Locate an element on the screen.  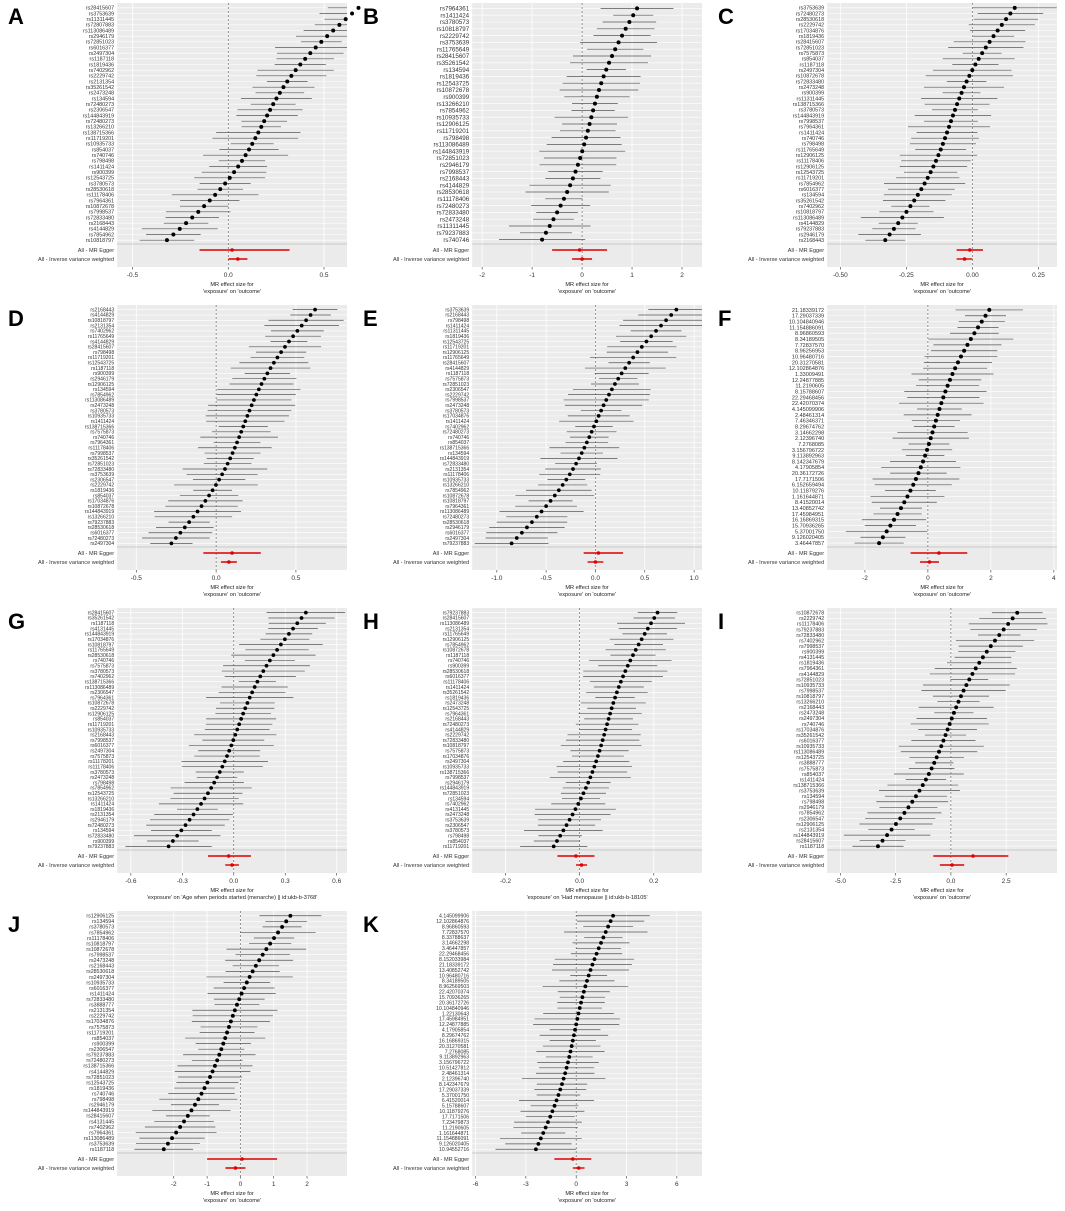
snp-label: 10.104840946 is located at coordinates (806, 323).